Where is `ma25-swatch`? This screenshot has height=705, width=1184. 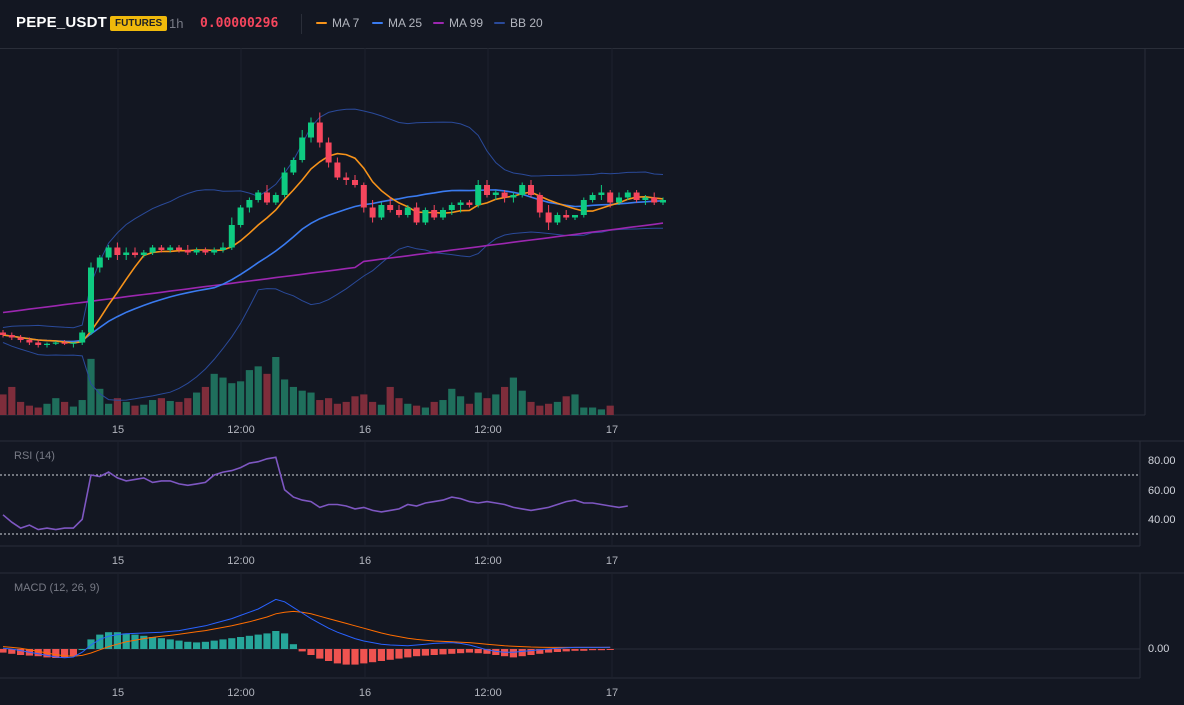
ma25-swatch is located at coordinates (377, 23).